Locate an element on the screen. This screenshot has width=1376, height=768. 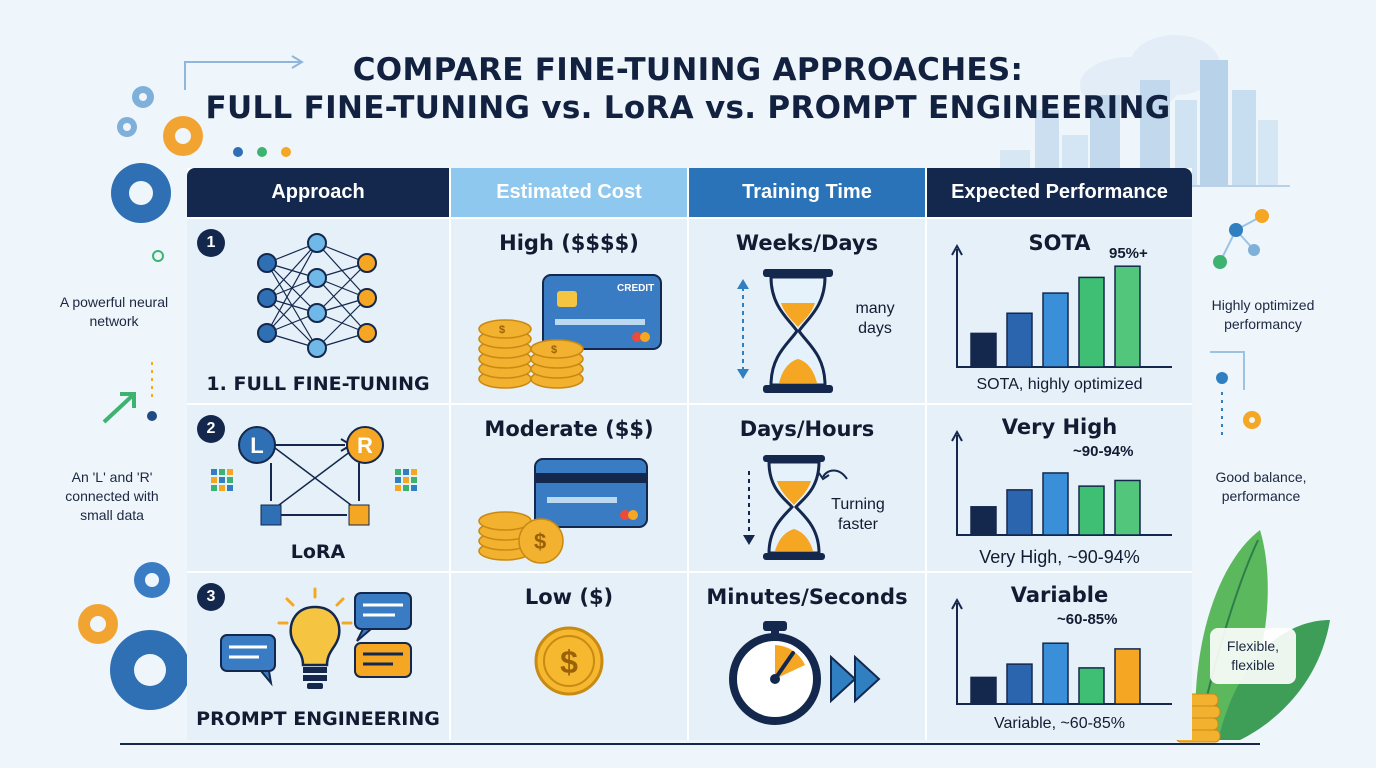
header-approach: Approach is located at coordinates (318, 192).